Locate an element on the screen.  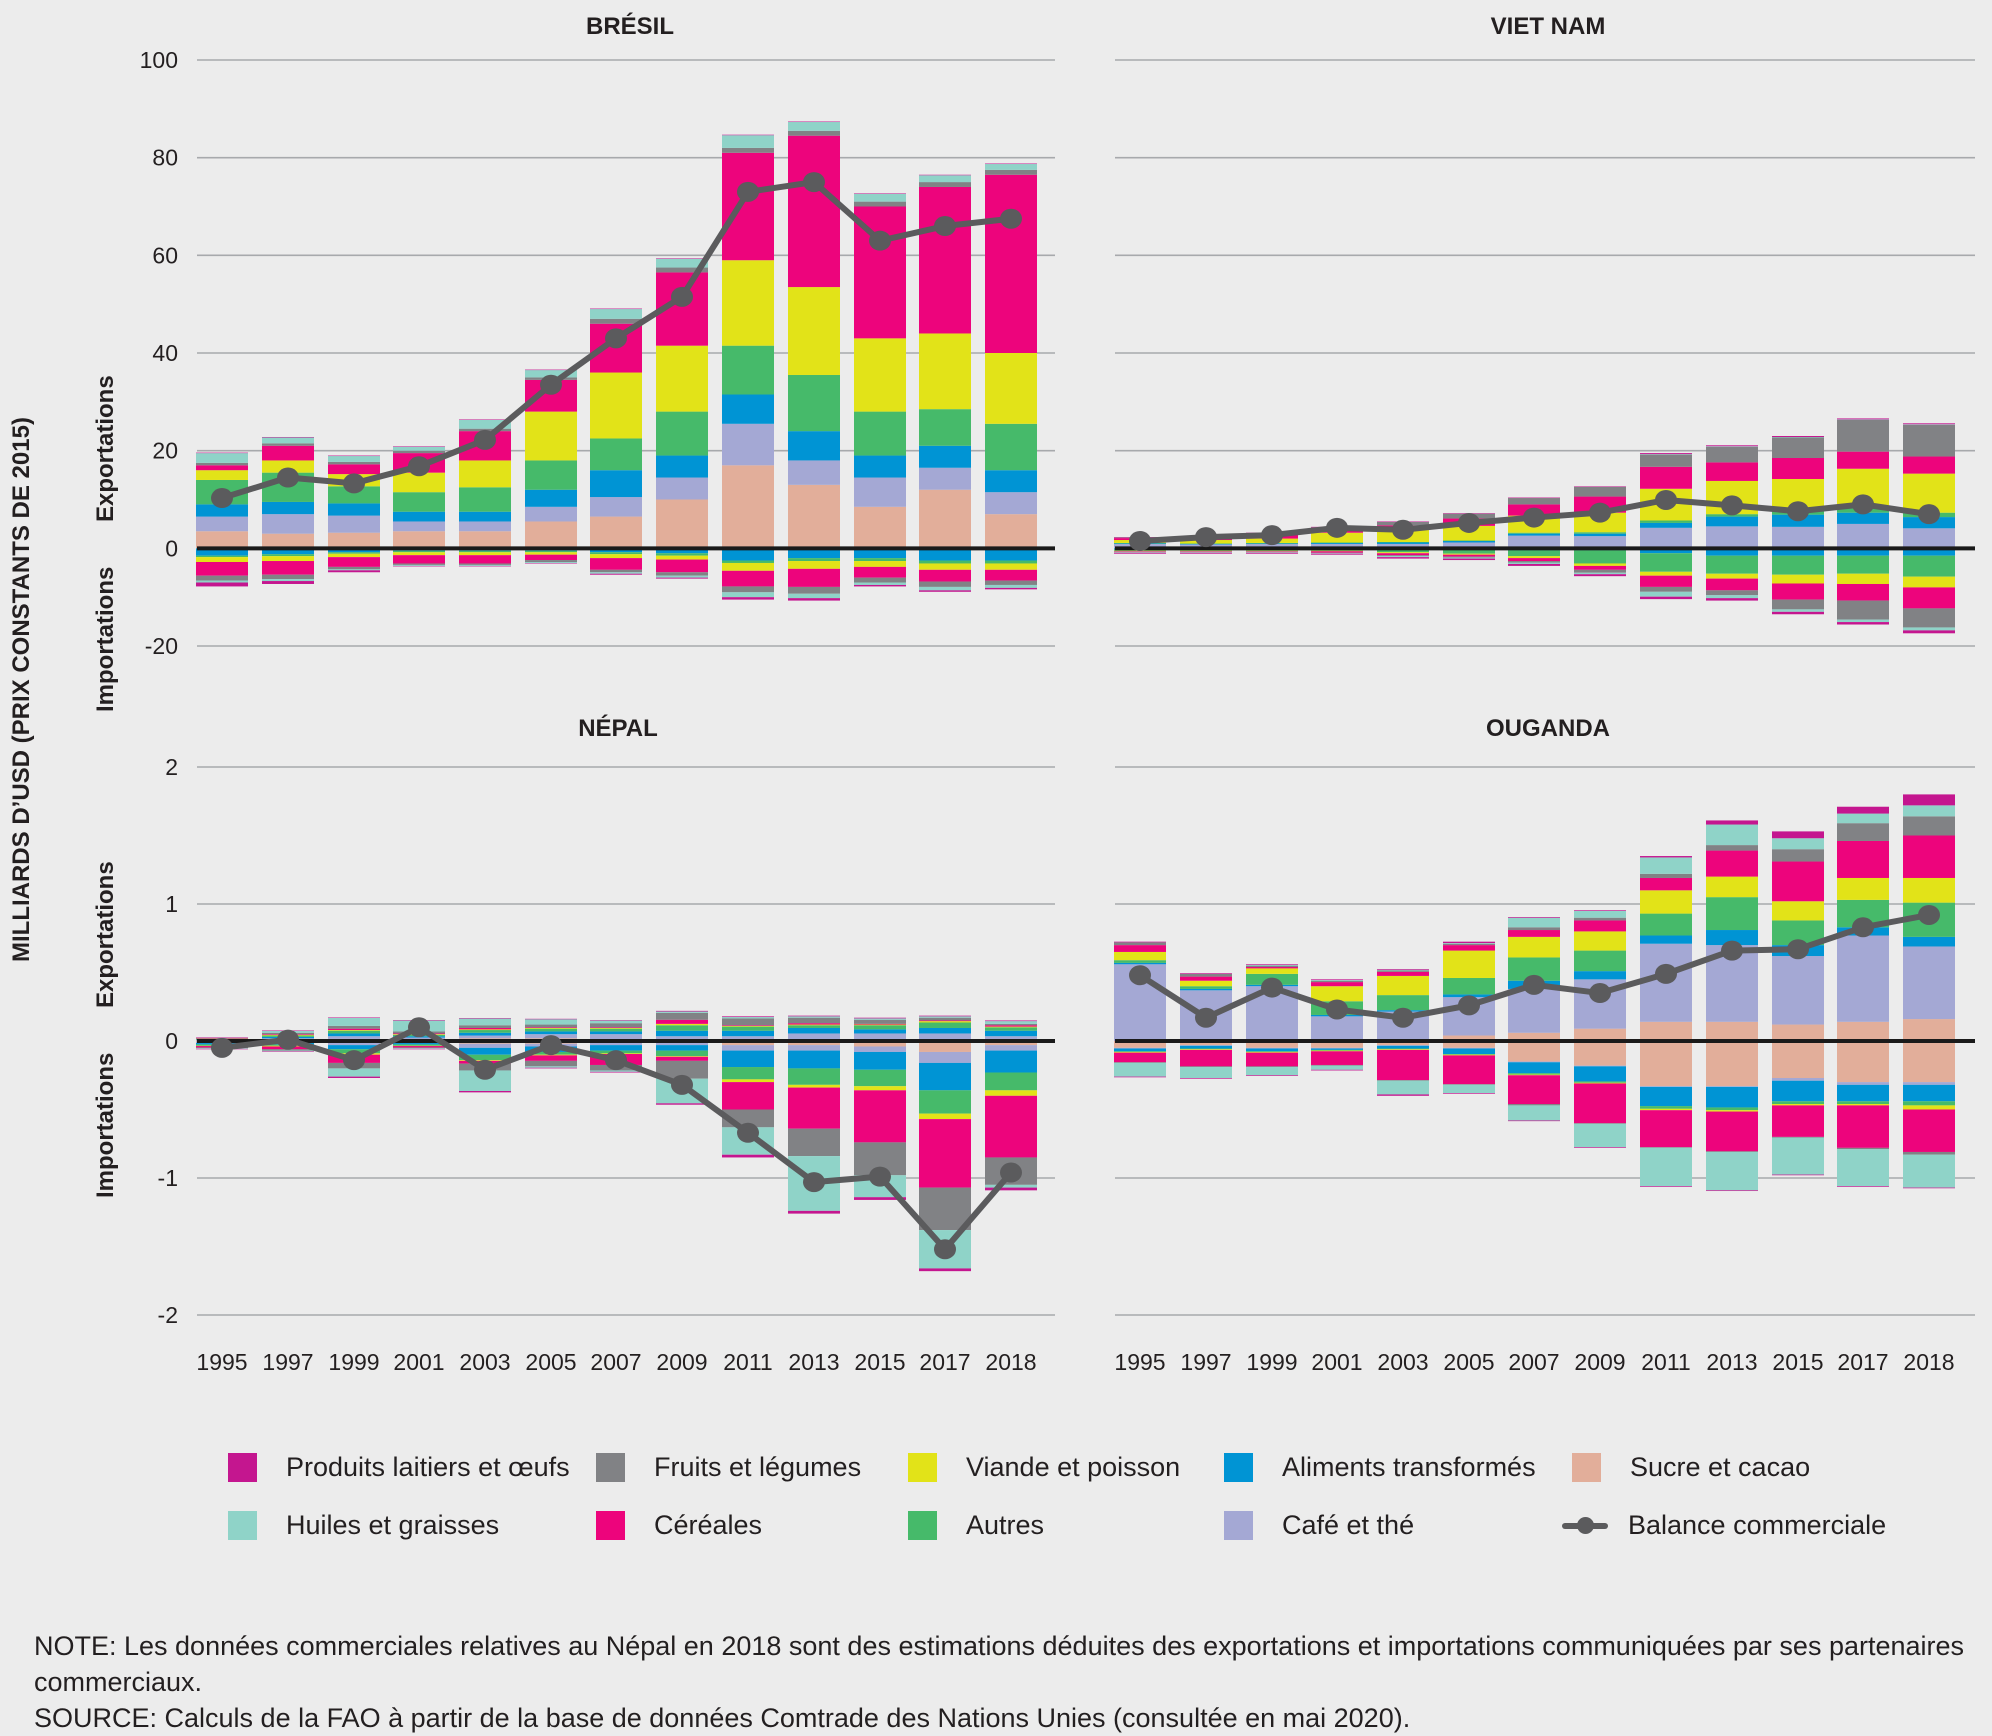
legend-swatch-processed is located at coordinates (1238, 1467).